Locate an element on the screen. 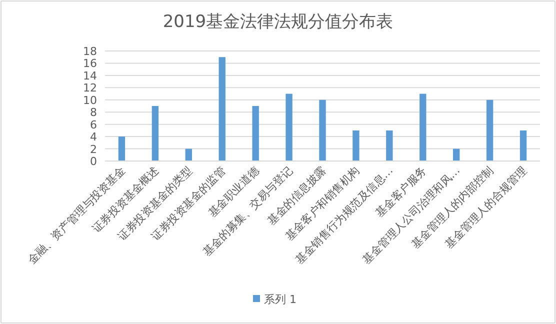  y-tick-label: 16 is located at coordinates (90, 63).